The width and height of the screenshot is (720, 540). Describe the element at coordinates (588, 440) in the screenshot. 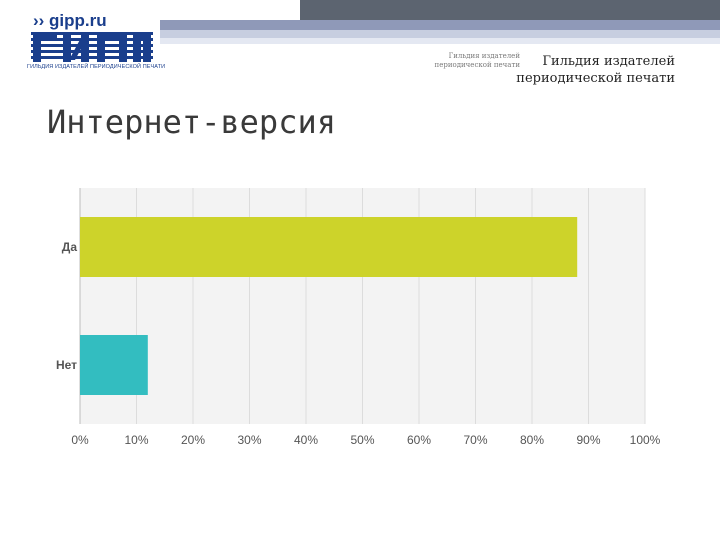

I see `x-tick-label: 90%` at that location.